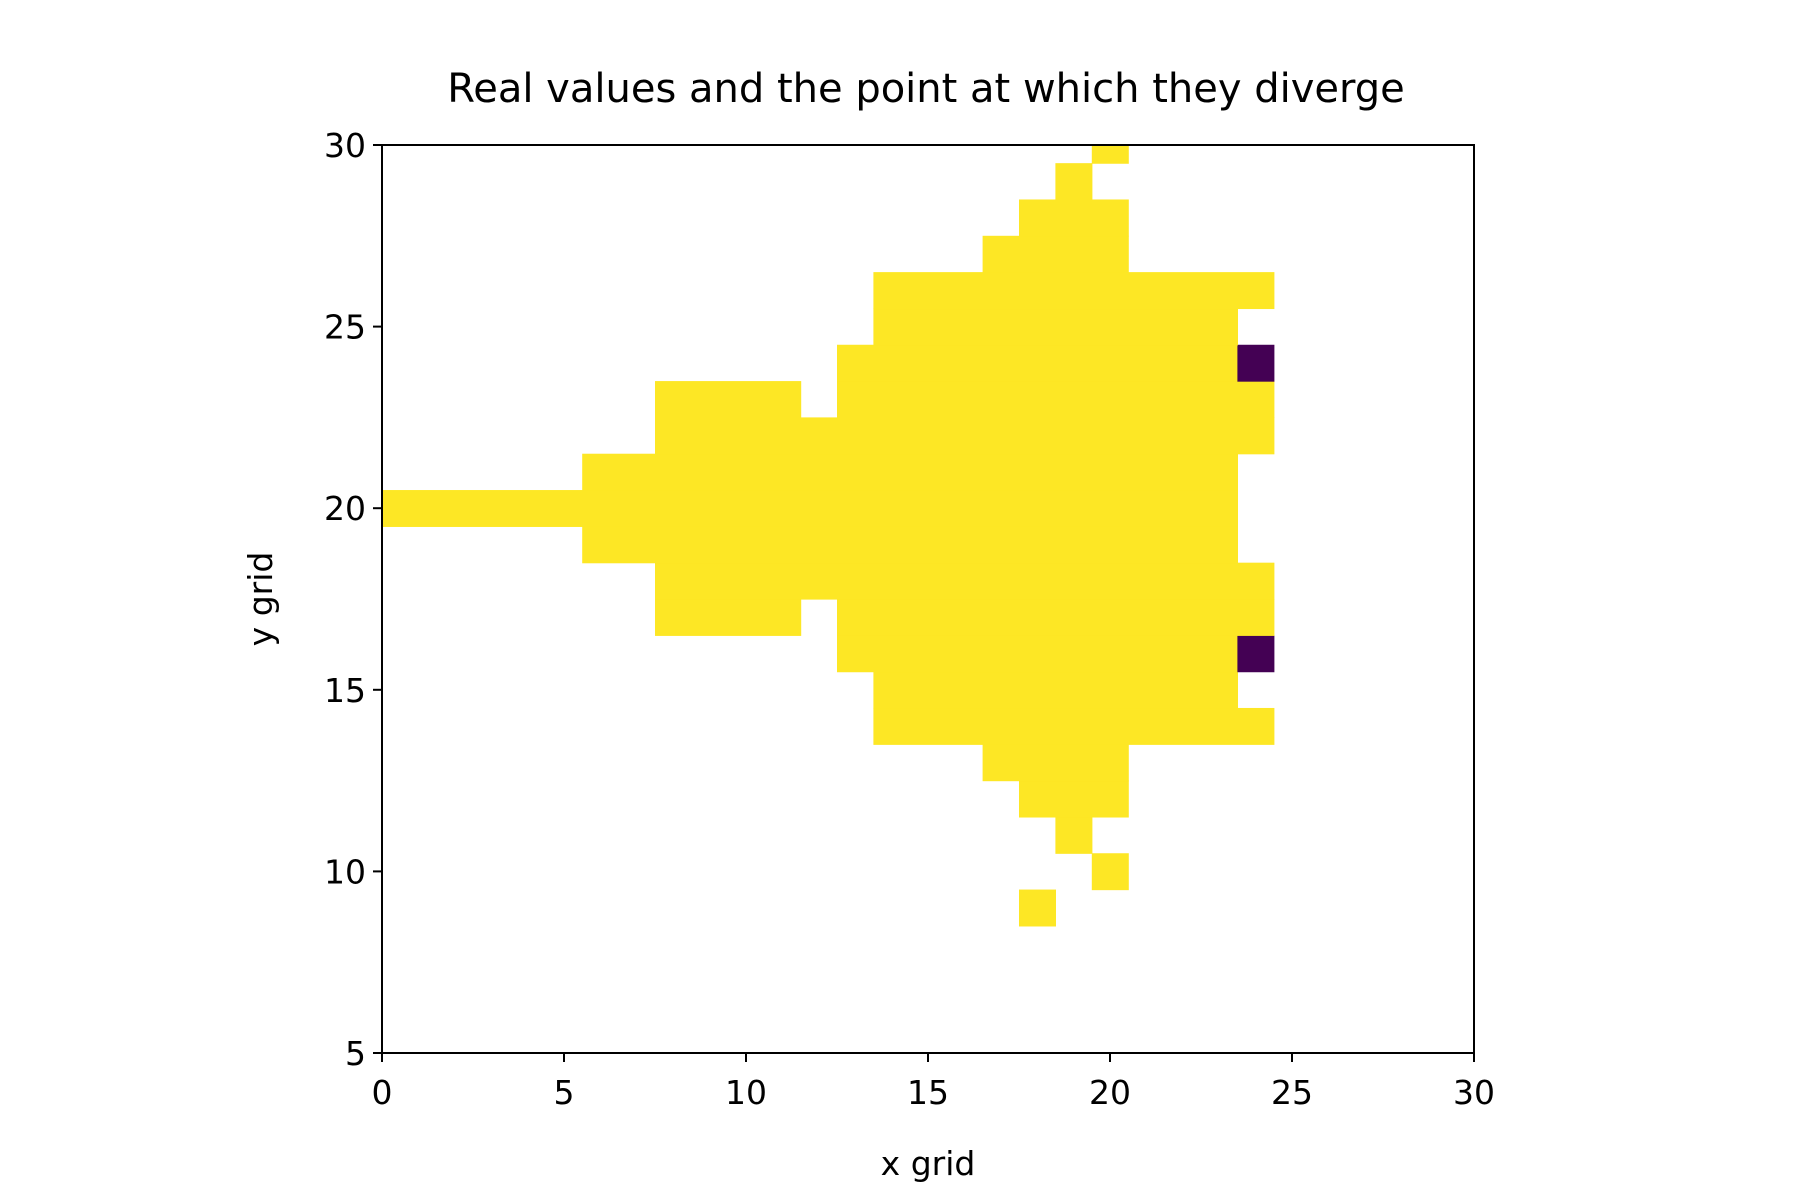 This screenshot has width=1800, height=1200. I want to click on x-tick-label: 5, so click(564, 1092).